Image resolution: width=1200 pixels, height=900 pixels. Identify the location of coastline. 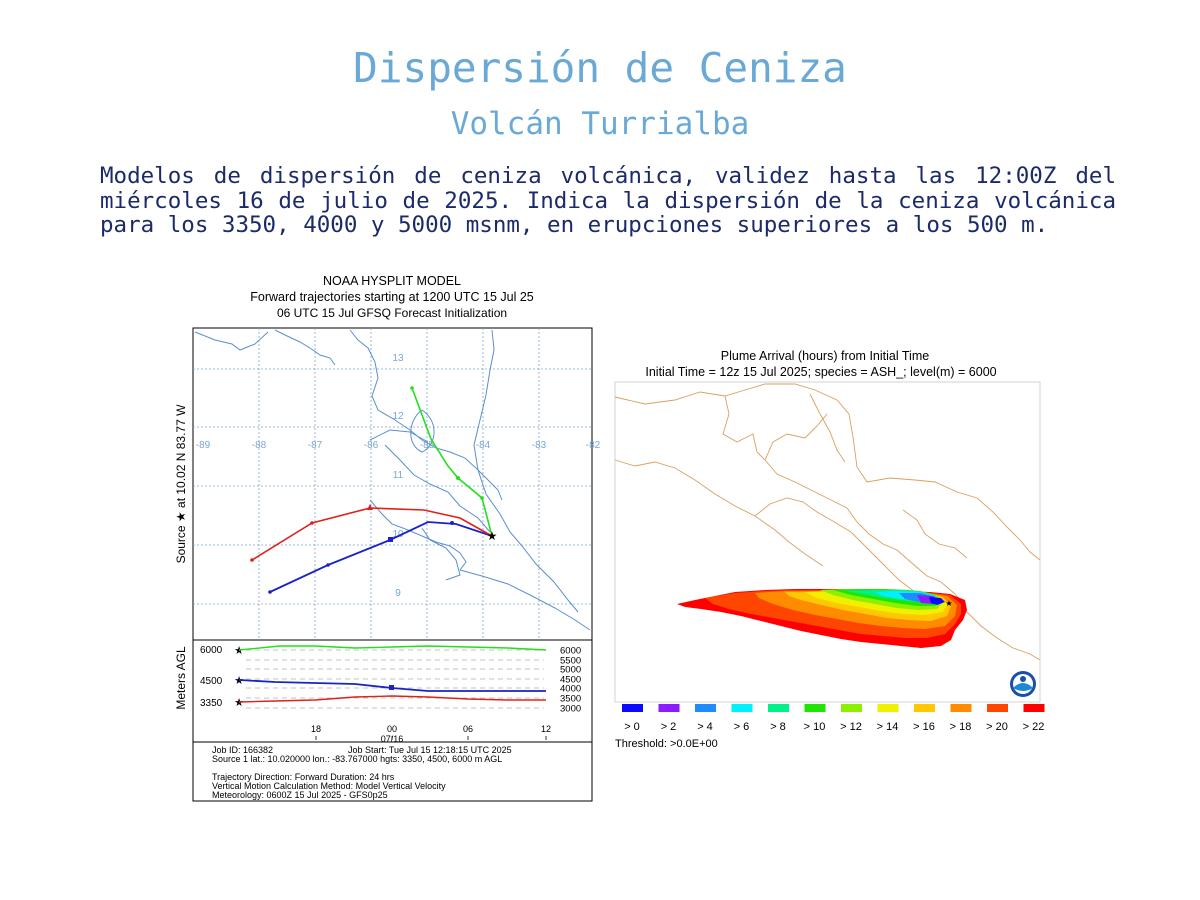
(392, 480).